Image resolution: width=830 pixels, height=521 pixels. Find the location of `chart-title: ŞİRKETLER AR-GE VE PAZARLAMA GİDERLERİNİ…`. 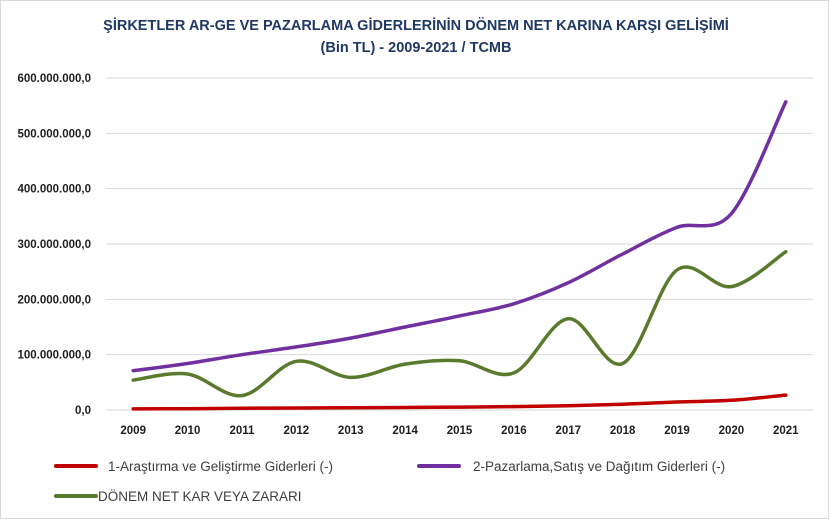

chart-title: ŞİRKETLER AR-GE VE PAZARLAMA GİDERLERİNİ… is located at coordinates (416, 25).